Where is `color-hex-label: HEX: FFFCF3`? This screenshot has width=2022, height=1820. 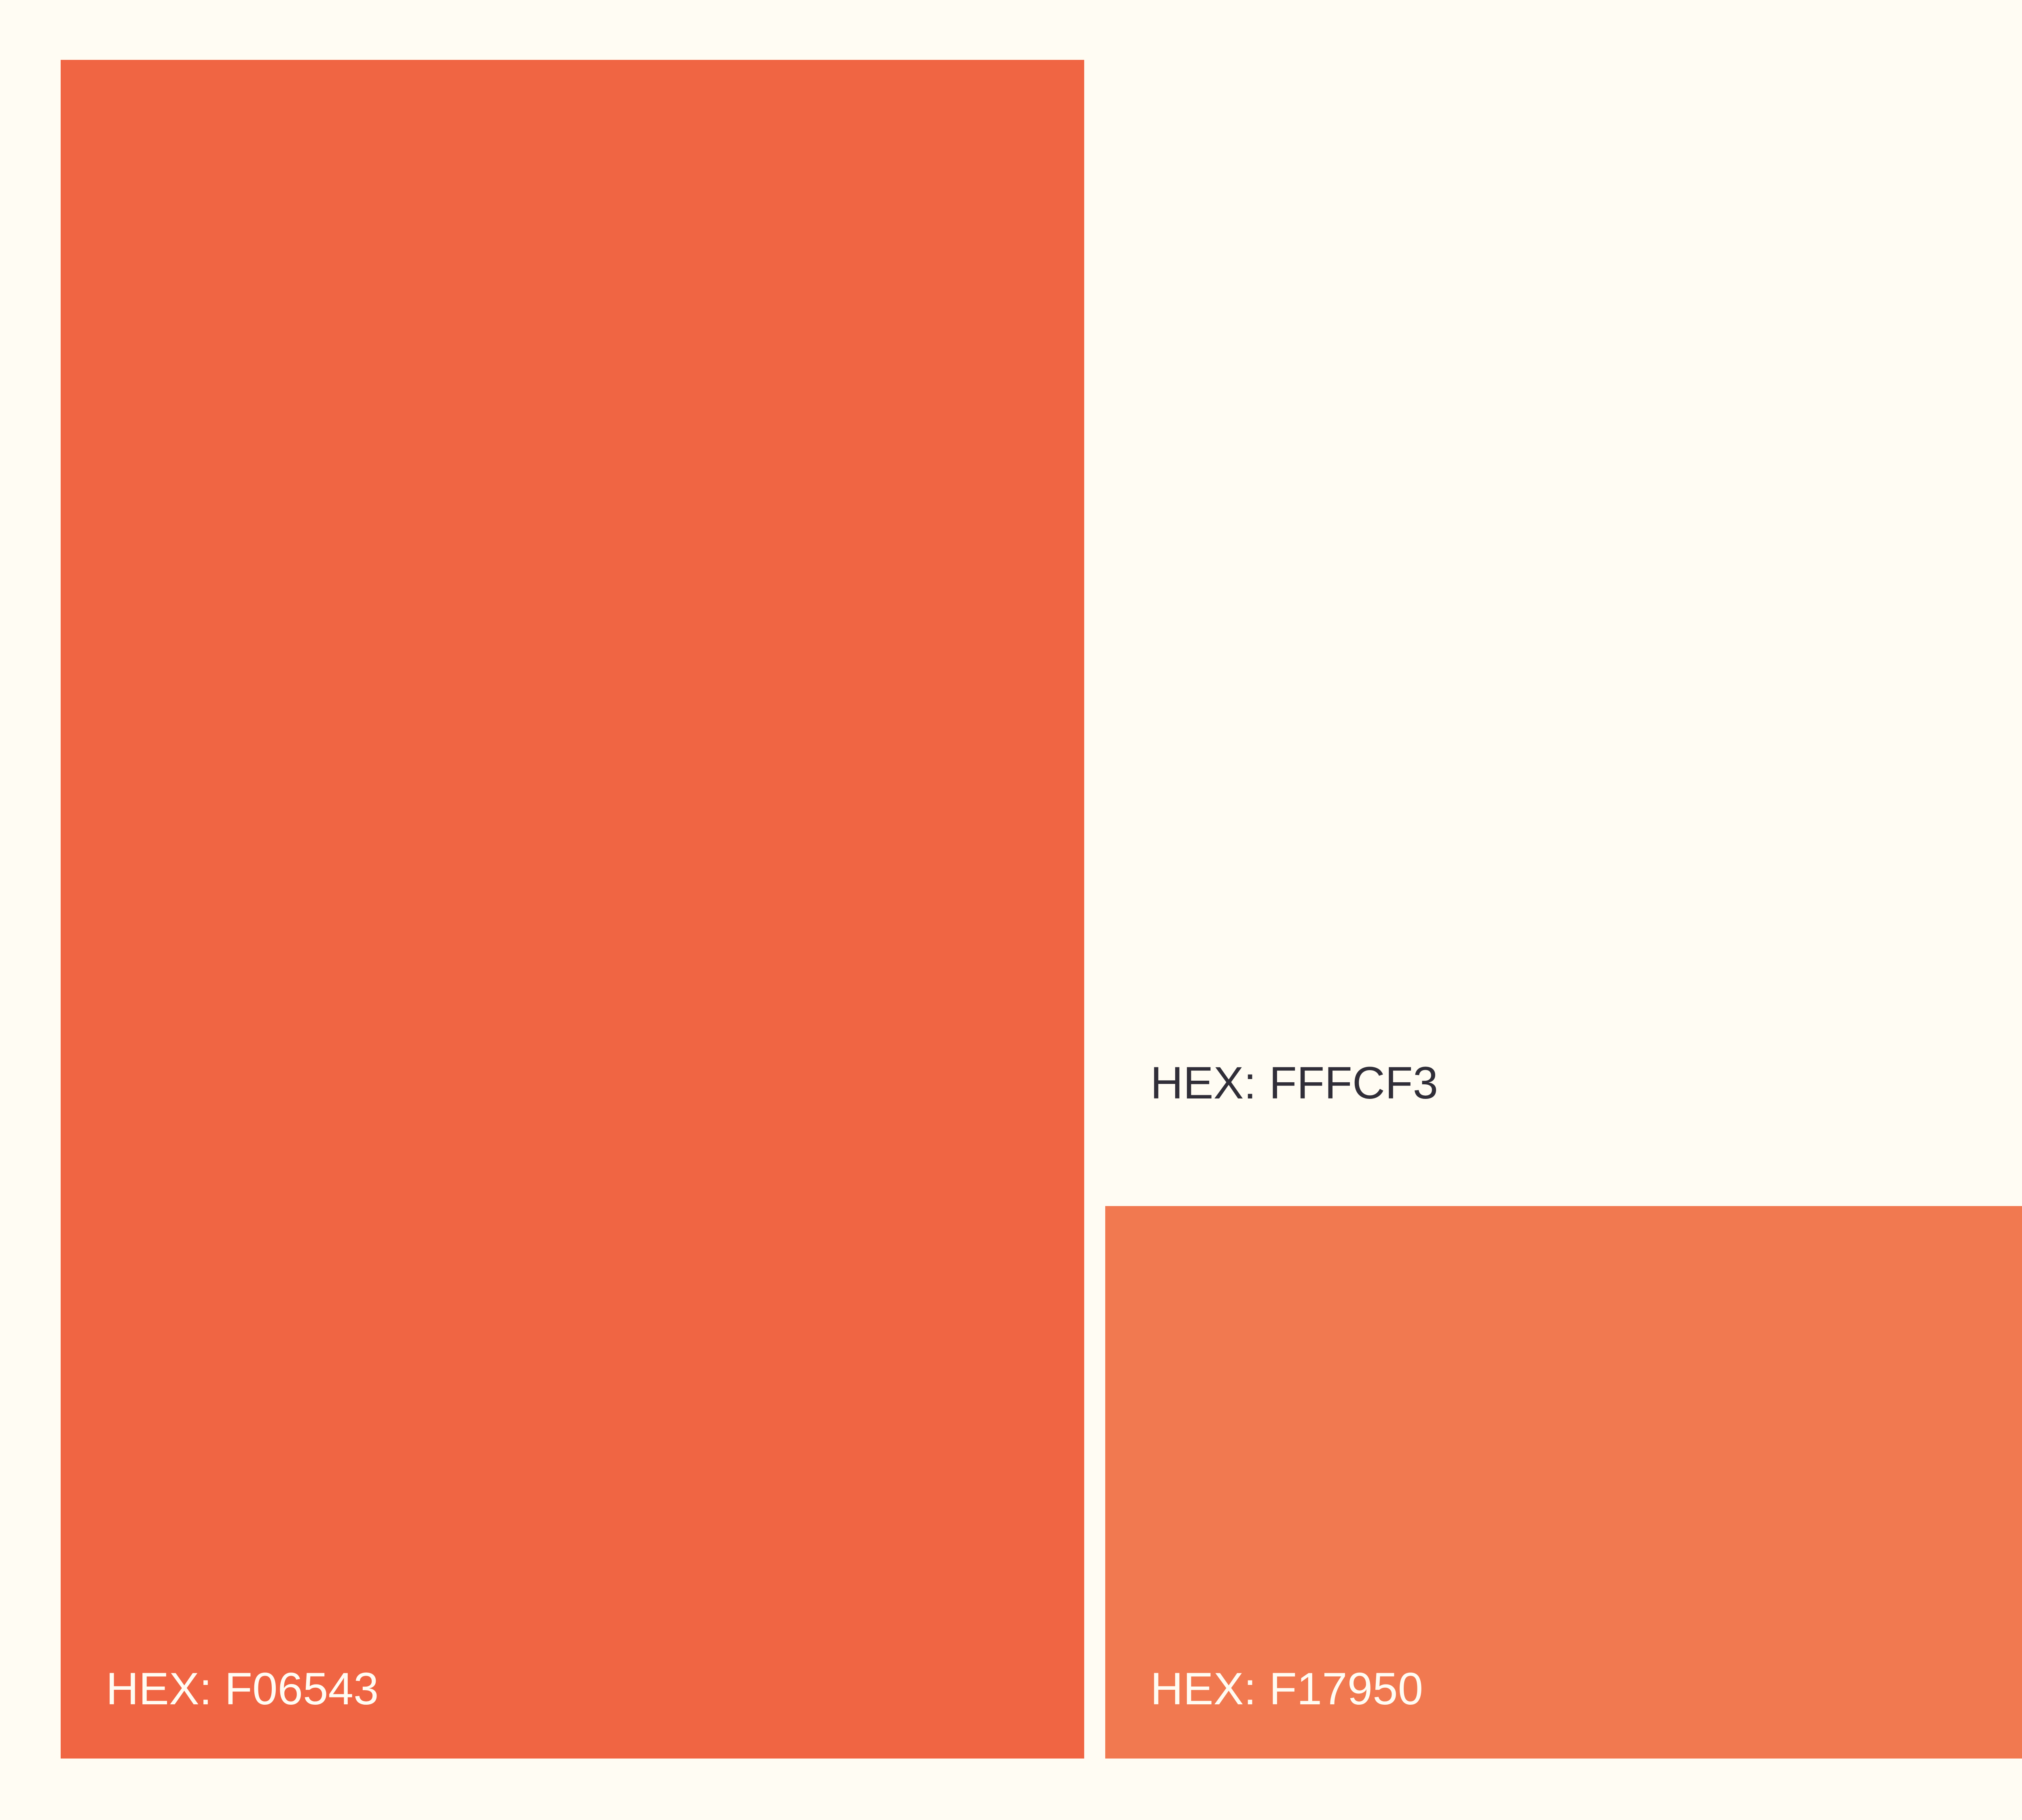 color-hex-label: HEX: FFFCF3 is located at coordinates (1294, 1083).